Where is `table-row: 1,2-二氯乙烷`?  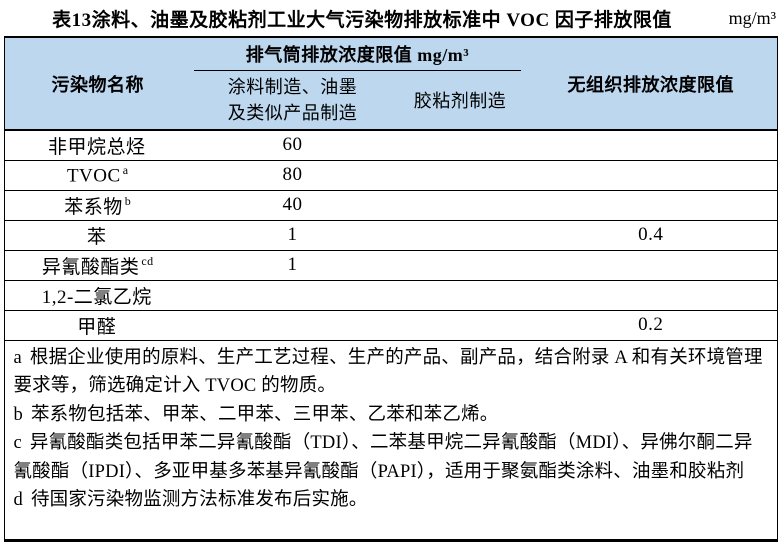 table-row: 1,2-二氯乙烷 is located at coordinates (390, 295).